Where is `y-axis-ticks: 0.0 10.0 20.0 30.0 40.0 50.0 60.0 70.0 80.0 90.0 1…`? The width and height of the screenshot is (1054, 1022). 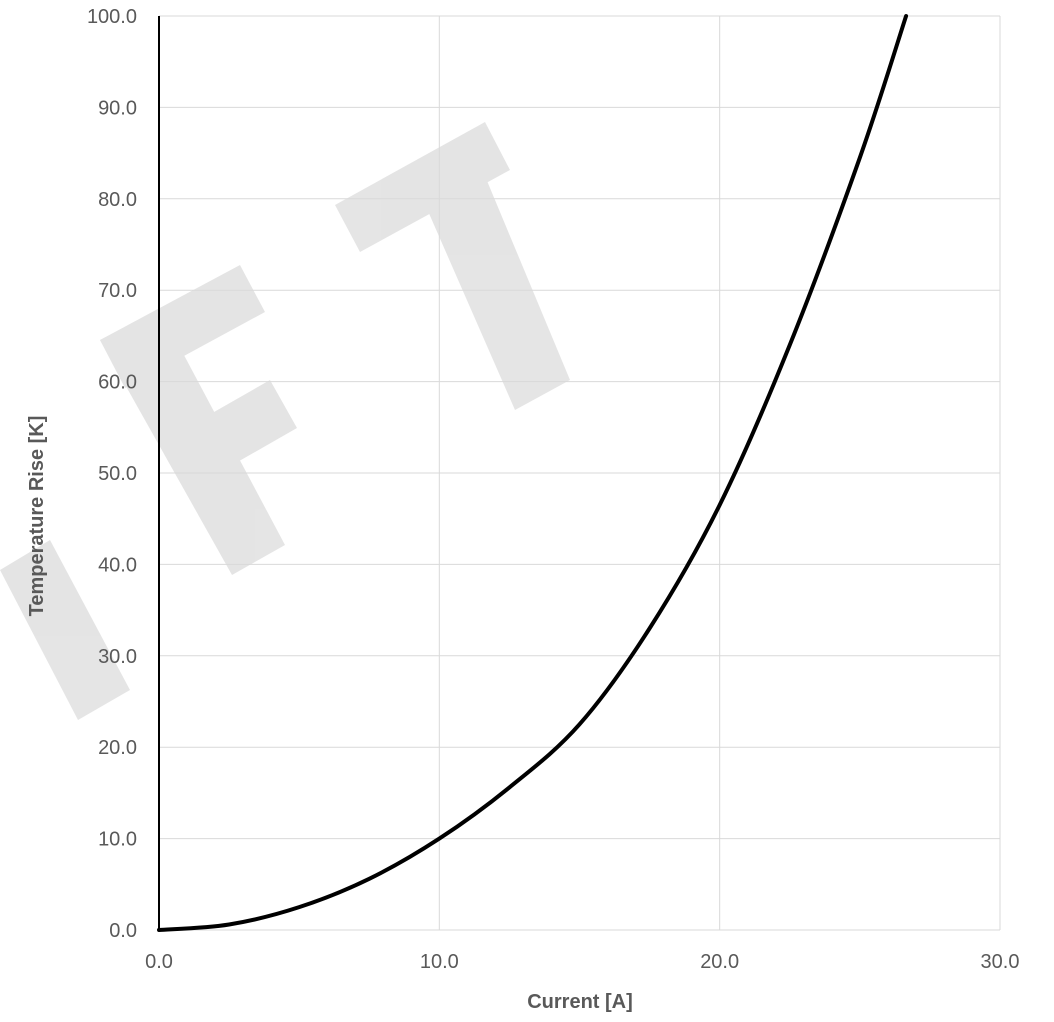
y-axis-ticks: 0.0 10.0 20.0 30.0 40.0 50.0 60.0 70.0 80.0 90.0 1… is located at coordinates (112, 474).